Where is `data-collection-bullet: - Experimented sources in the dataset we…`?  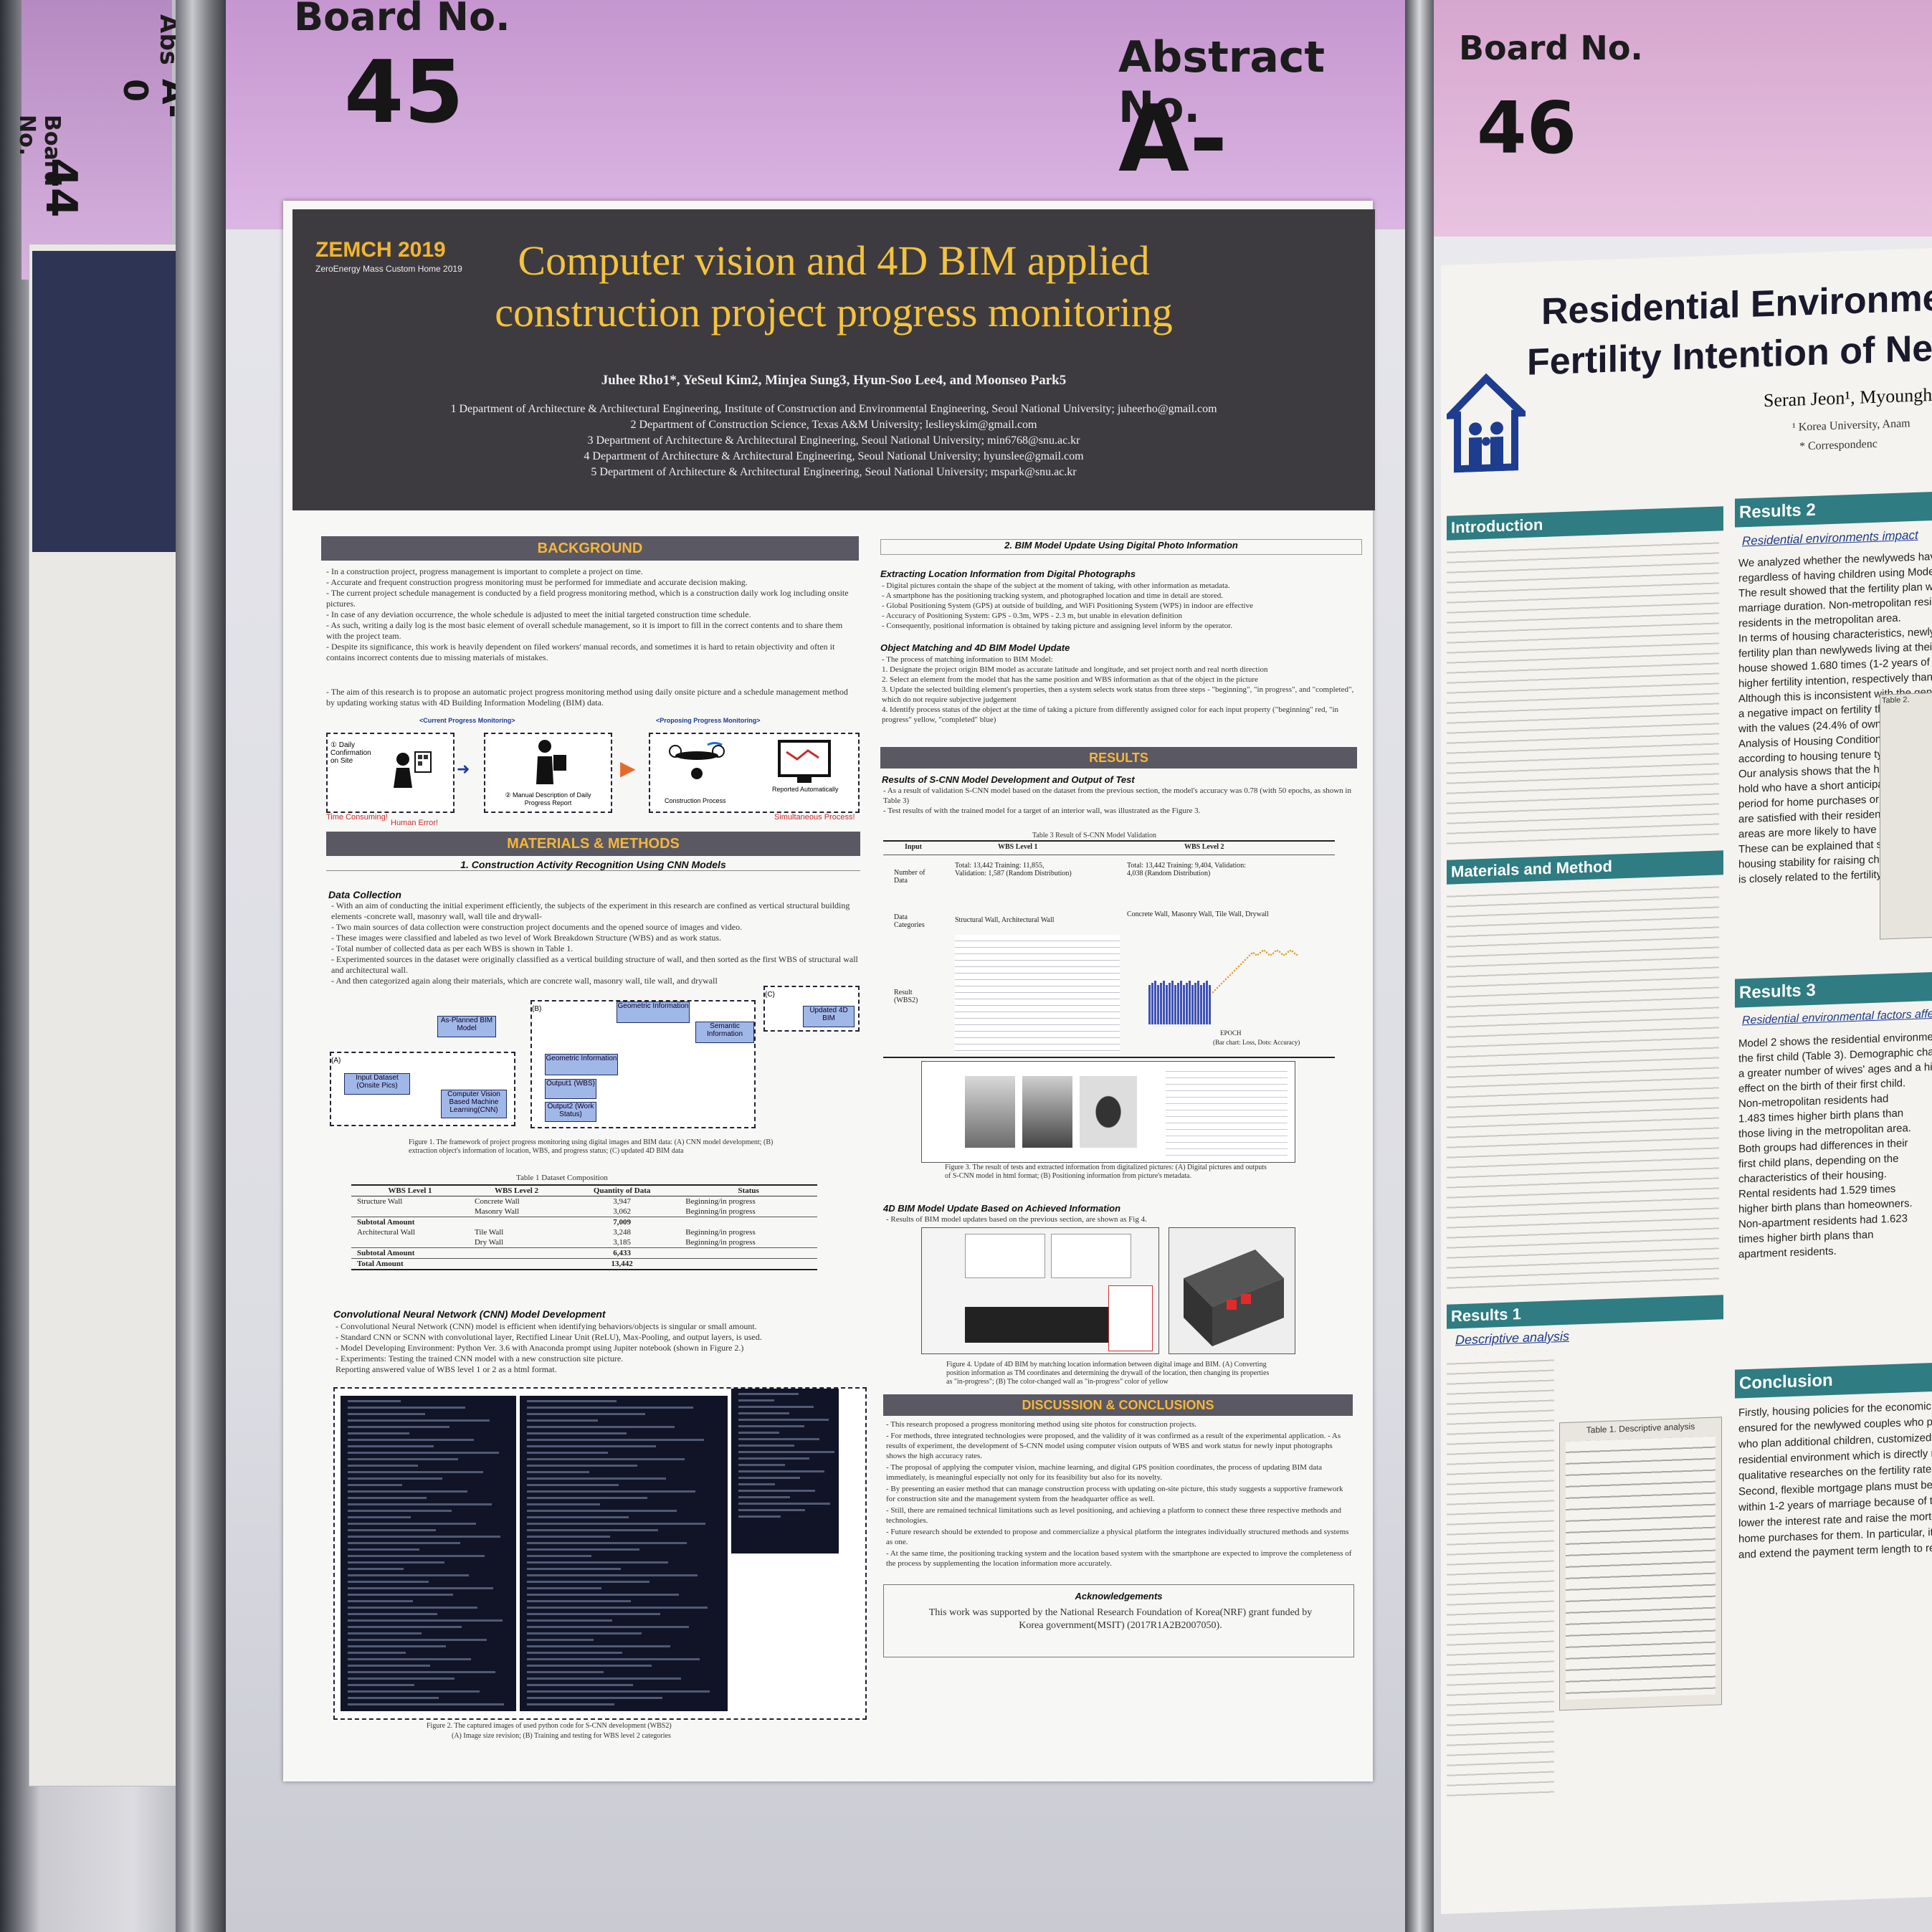 data-collection-bullet: - Experimented sources in the dataset we… is located at coordinates (594, 965).